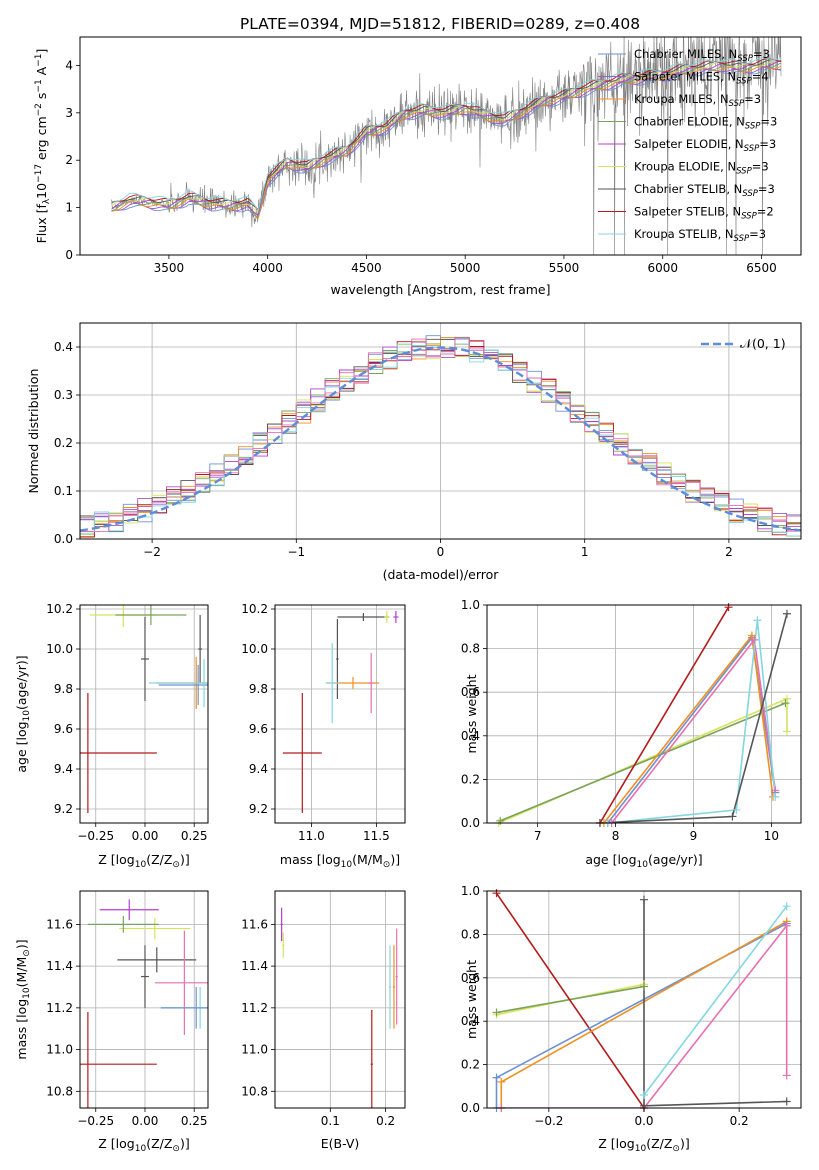 This screenshot has width=819, height=1170. Describe the element at coordinates (470, 605) in the screenshot. I see `y-tick-label: 1.0` at that location.